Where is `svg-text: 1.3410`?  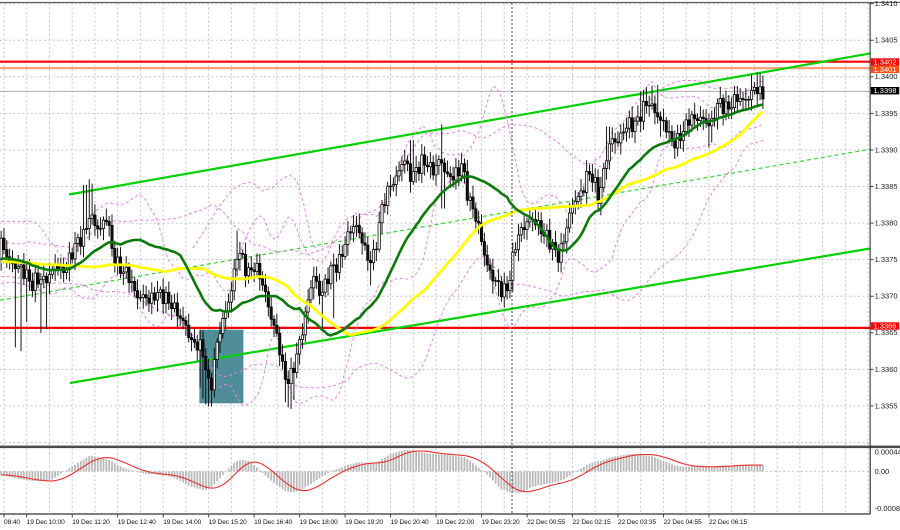 svg-text: 1.3410 is located at coordinates (886, 4).